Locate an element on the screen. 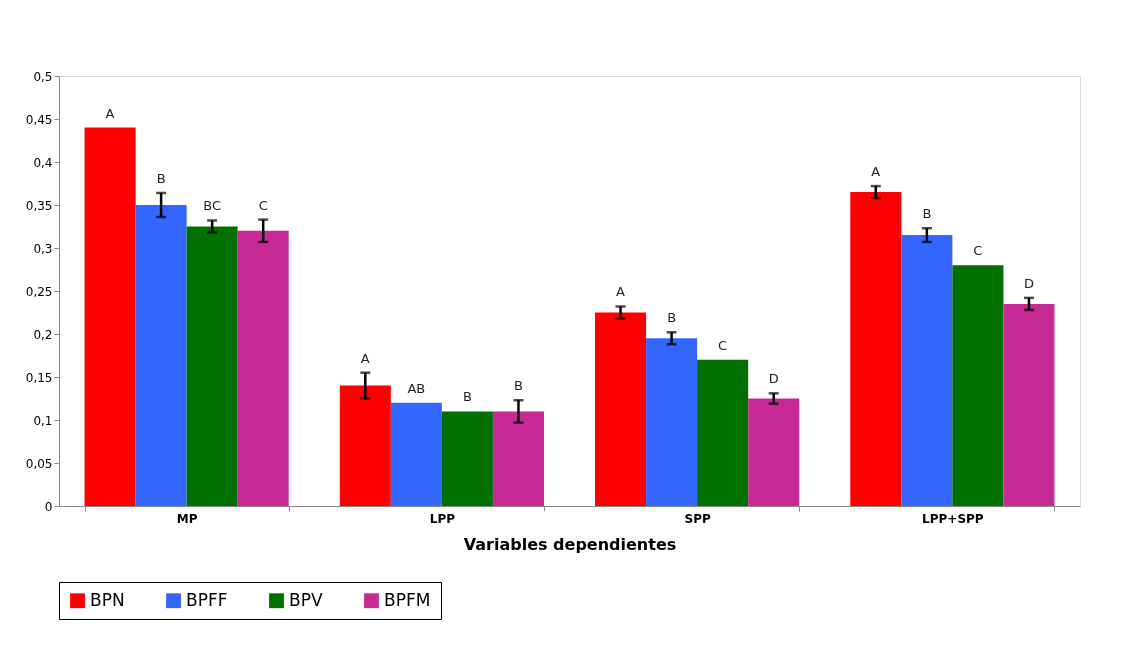 This screenshot has height=659, width=1135. y-tick-label: 0 is located at coordinates (48, 506).